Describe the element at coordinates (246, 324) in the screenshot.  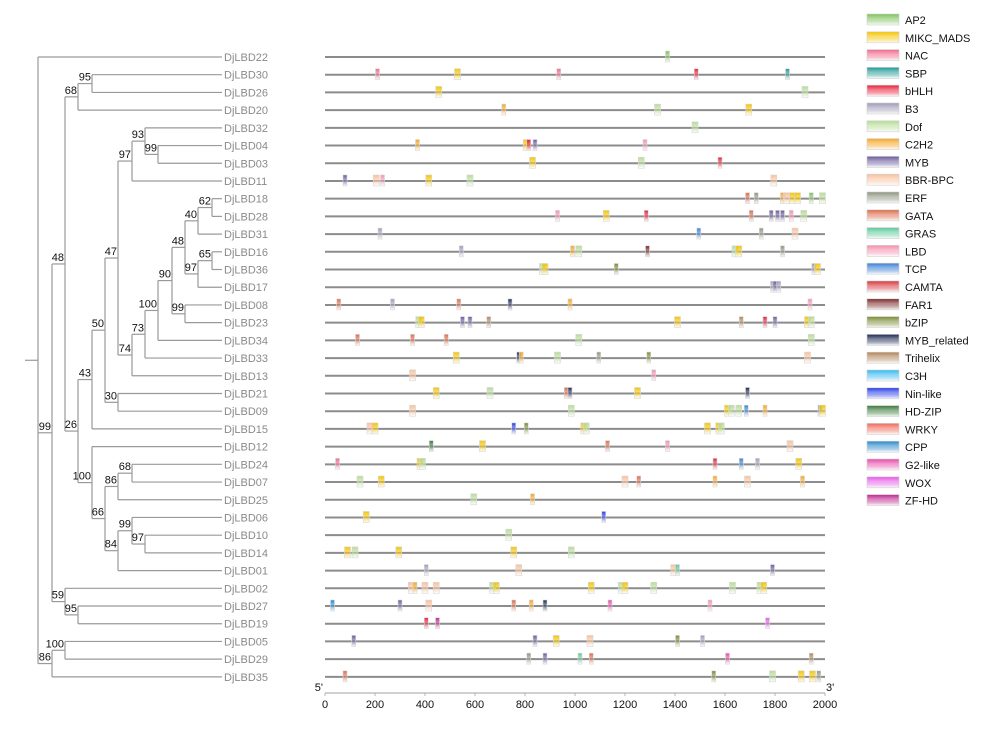
I see `gene-label: DjLBD23` at that location.